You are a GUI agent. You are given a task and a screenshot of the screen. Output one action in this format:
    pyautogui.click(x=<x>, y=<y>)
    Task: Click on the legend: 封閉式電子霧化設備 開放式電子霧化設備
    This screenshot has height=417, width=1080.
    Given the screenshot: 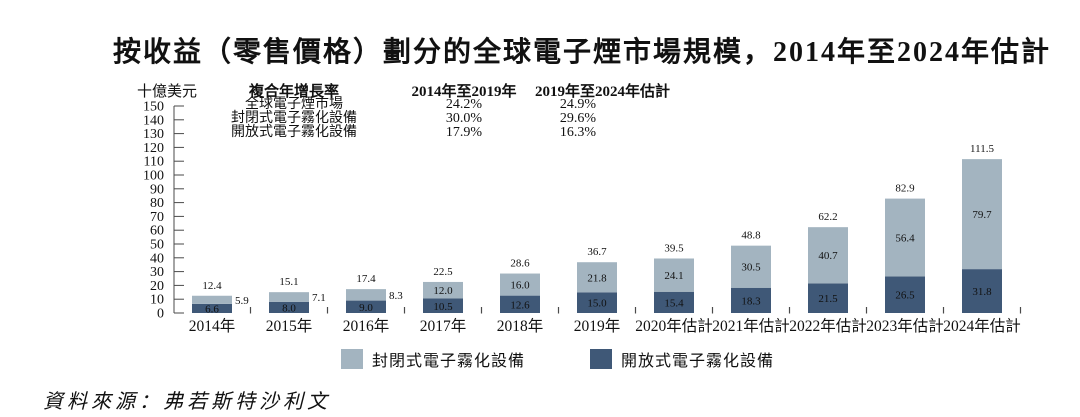 What is the action you would take?
    pyautogui.click(x=540, y=359)
    